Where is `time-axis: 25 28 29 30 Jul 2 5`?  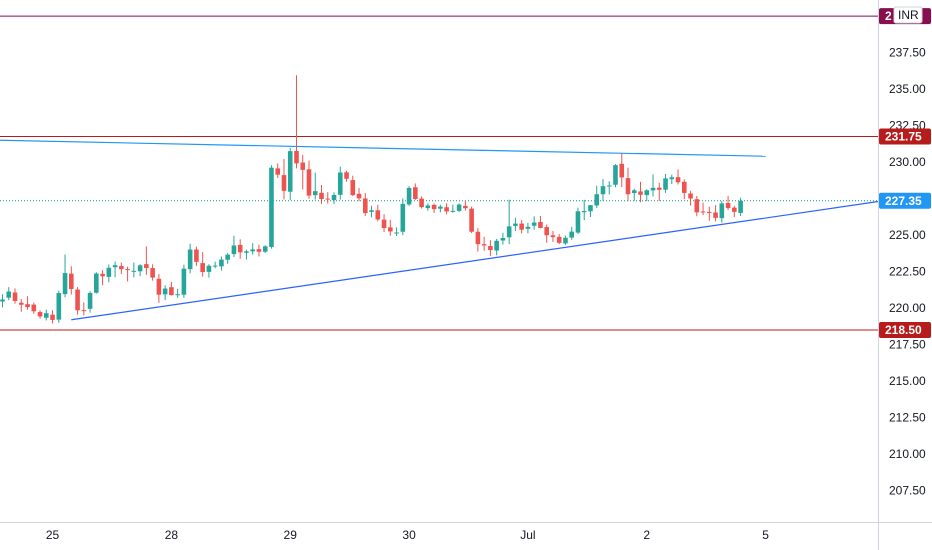
time-axis: 25 28 29 30 Jul 2 5 is located at coordinates (466, 532).